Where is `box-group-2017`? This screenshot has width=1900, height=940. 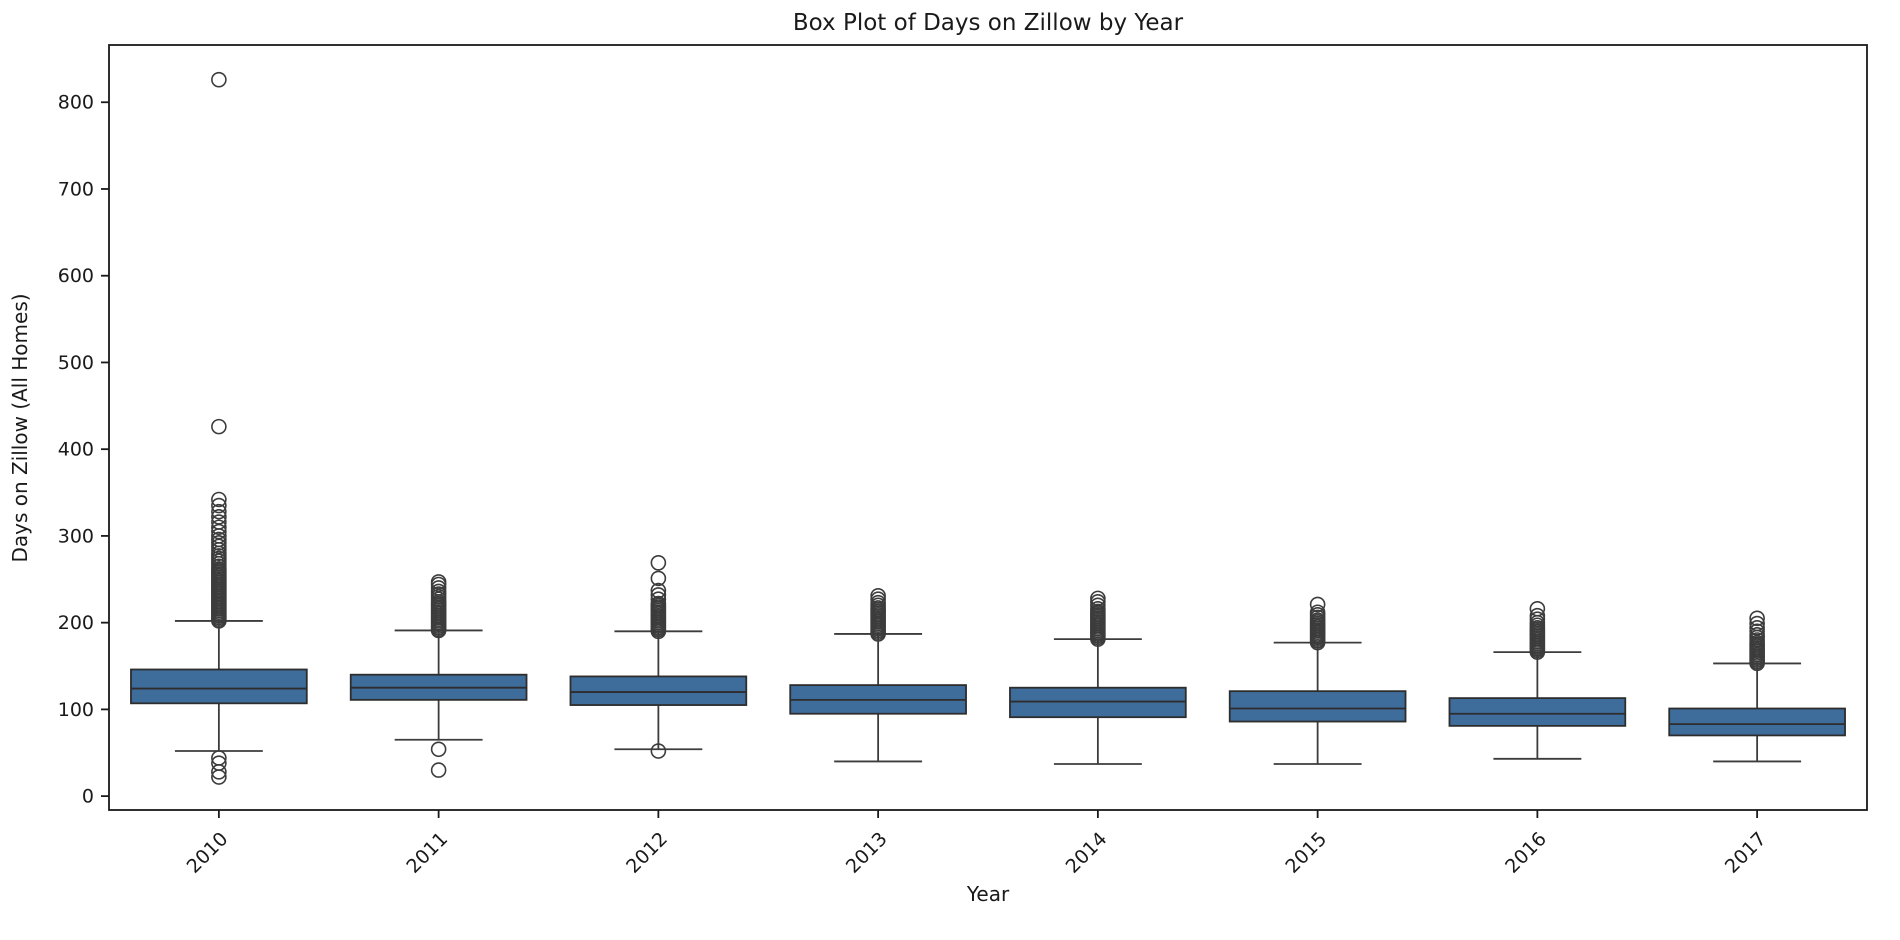 box-group-2017 is located at coordinates (1757, 686).